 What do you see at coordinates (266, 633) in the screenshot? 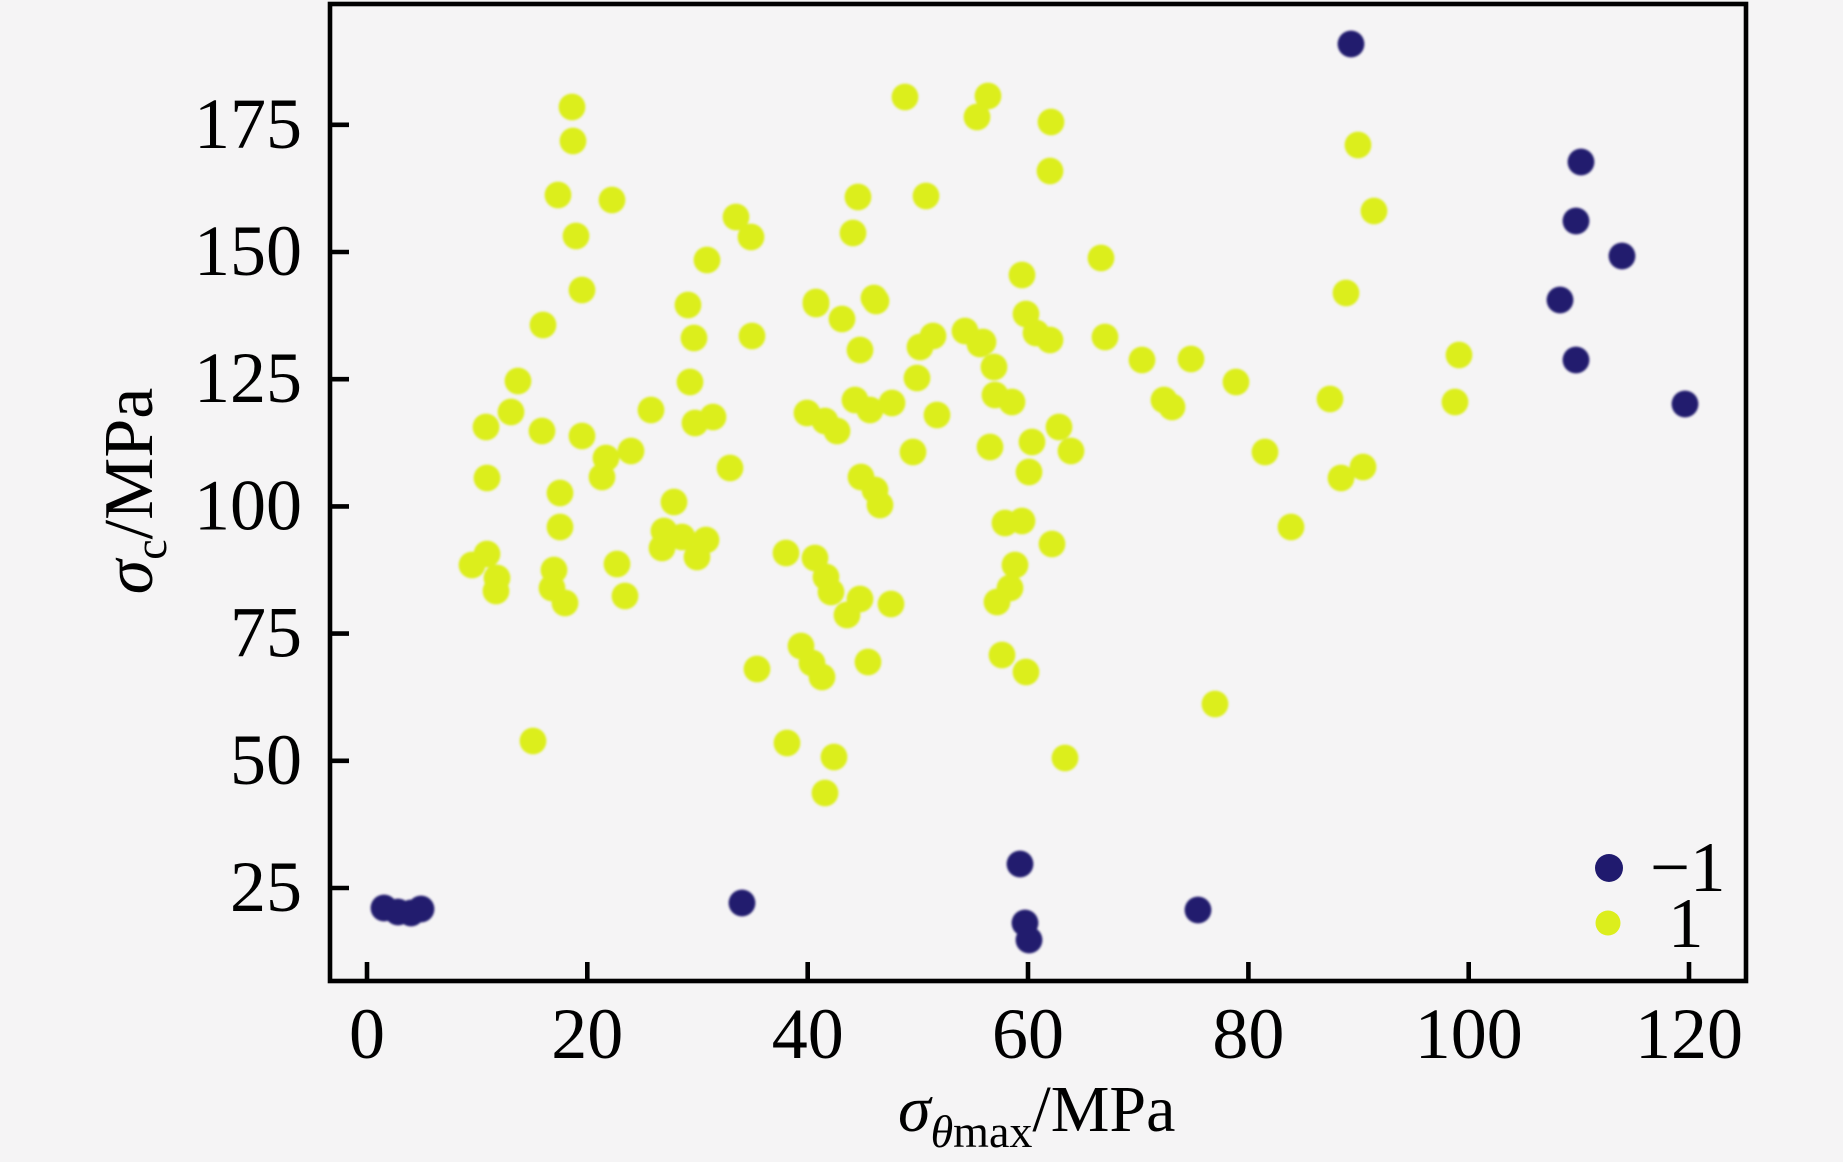
I see `svg-text: 75` at bounding box center [266, 633].